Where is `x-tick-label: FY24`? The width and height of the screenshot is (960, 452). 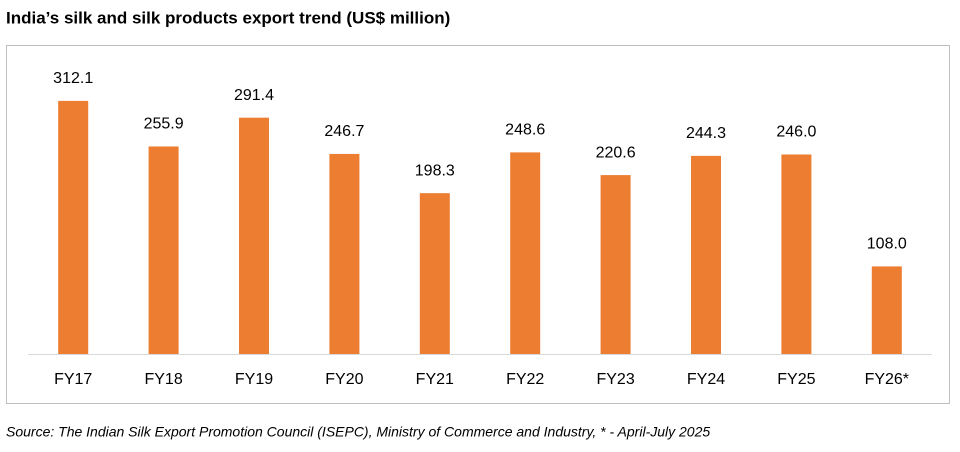
x-tick-label: FY24 is located at coordinates (706, 379).